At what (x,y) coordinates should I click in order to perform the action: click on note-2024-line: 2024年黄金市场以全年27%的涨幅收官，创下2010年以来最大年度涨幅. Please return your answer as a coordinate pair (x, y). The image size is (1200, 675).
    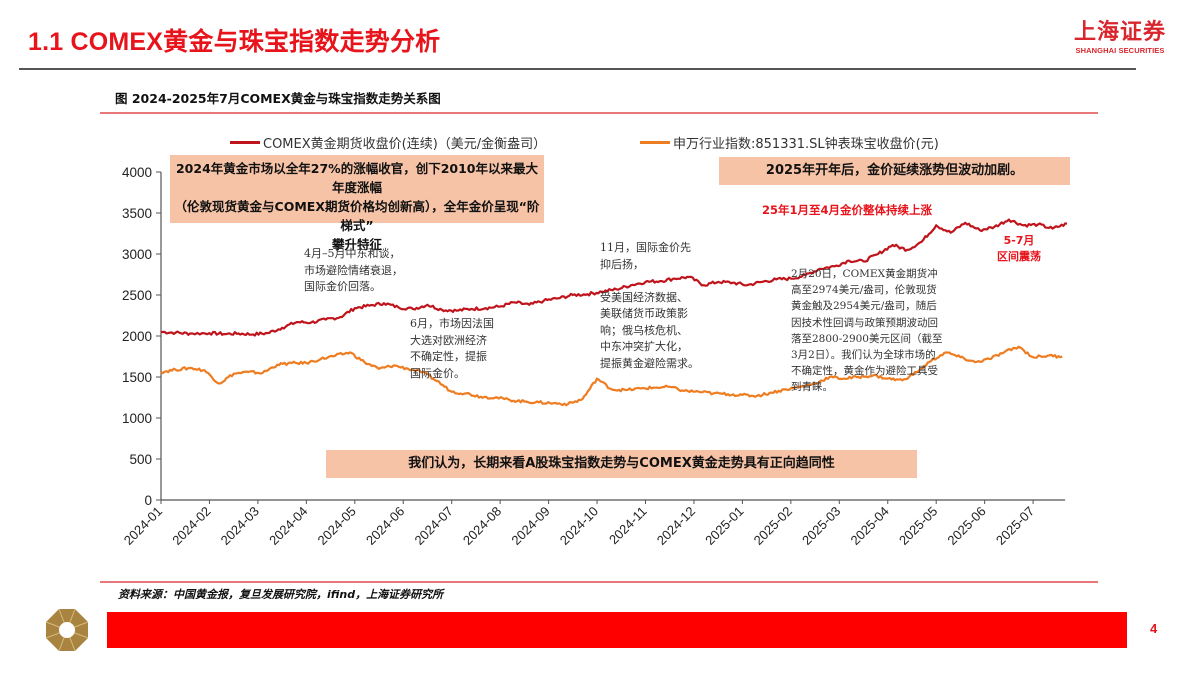
    Looking at the image, I should click on (356, 178).